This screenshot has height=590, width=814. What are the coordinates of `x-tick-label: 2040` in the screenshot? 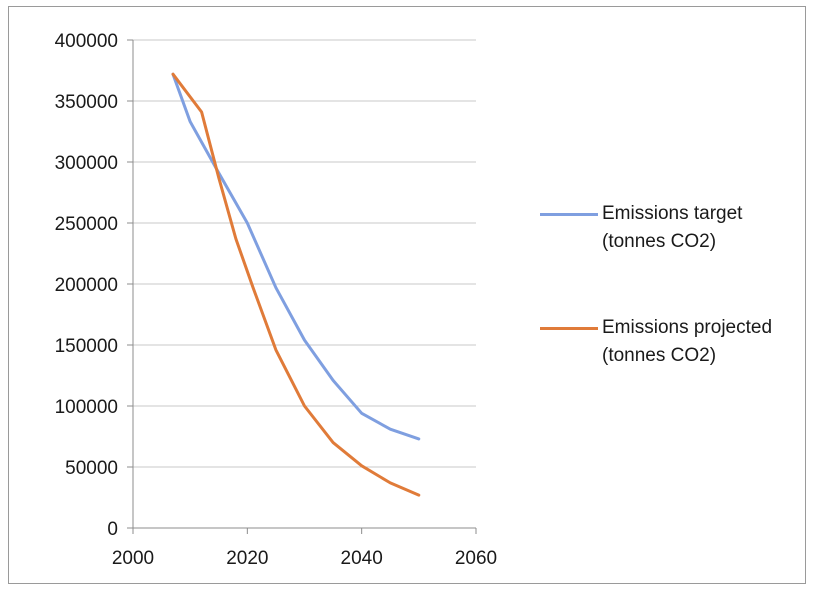 It's located at (362, 558).